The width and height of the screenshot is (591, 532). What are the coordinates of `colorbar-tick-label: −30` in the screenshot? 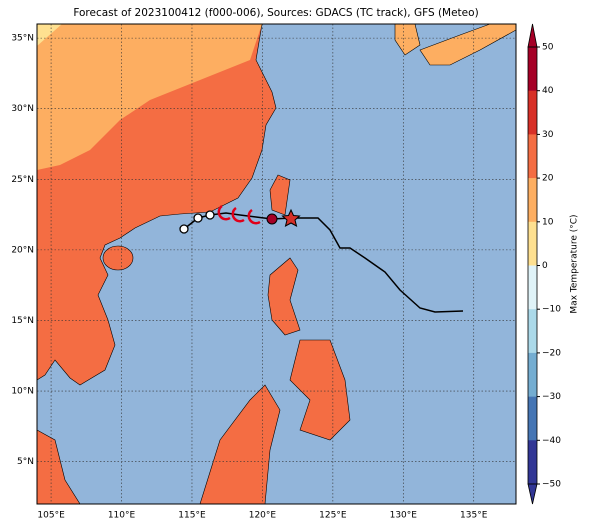 It's located at (551, 397).